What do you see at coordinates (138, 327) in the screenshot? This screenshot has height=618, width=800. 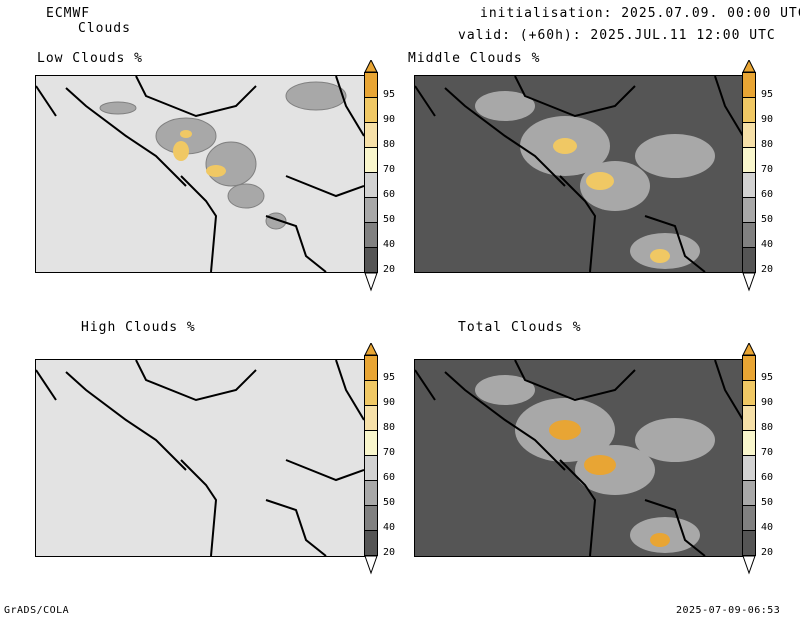 I see `panel-title-high: High Clouds %` at bounding box center [138, 327].